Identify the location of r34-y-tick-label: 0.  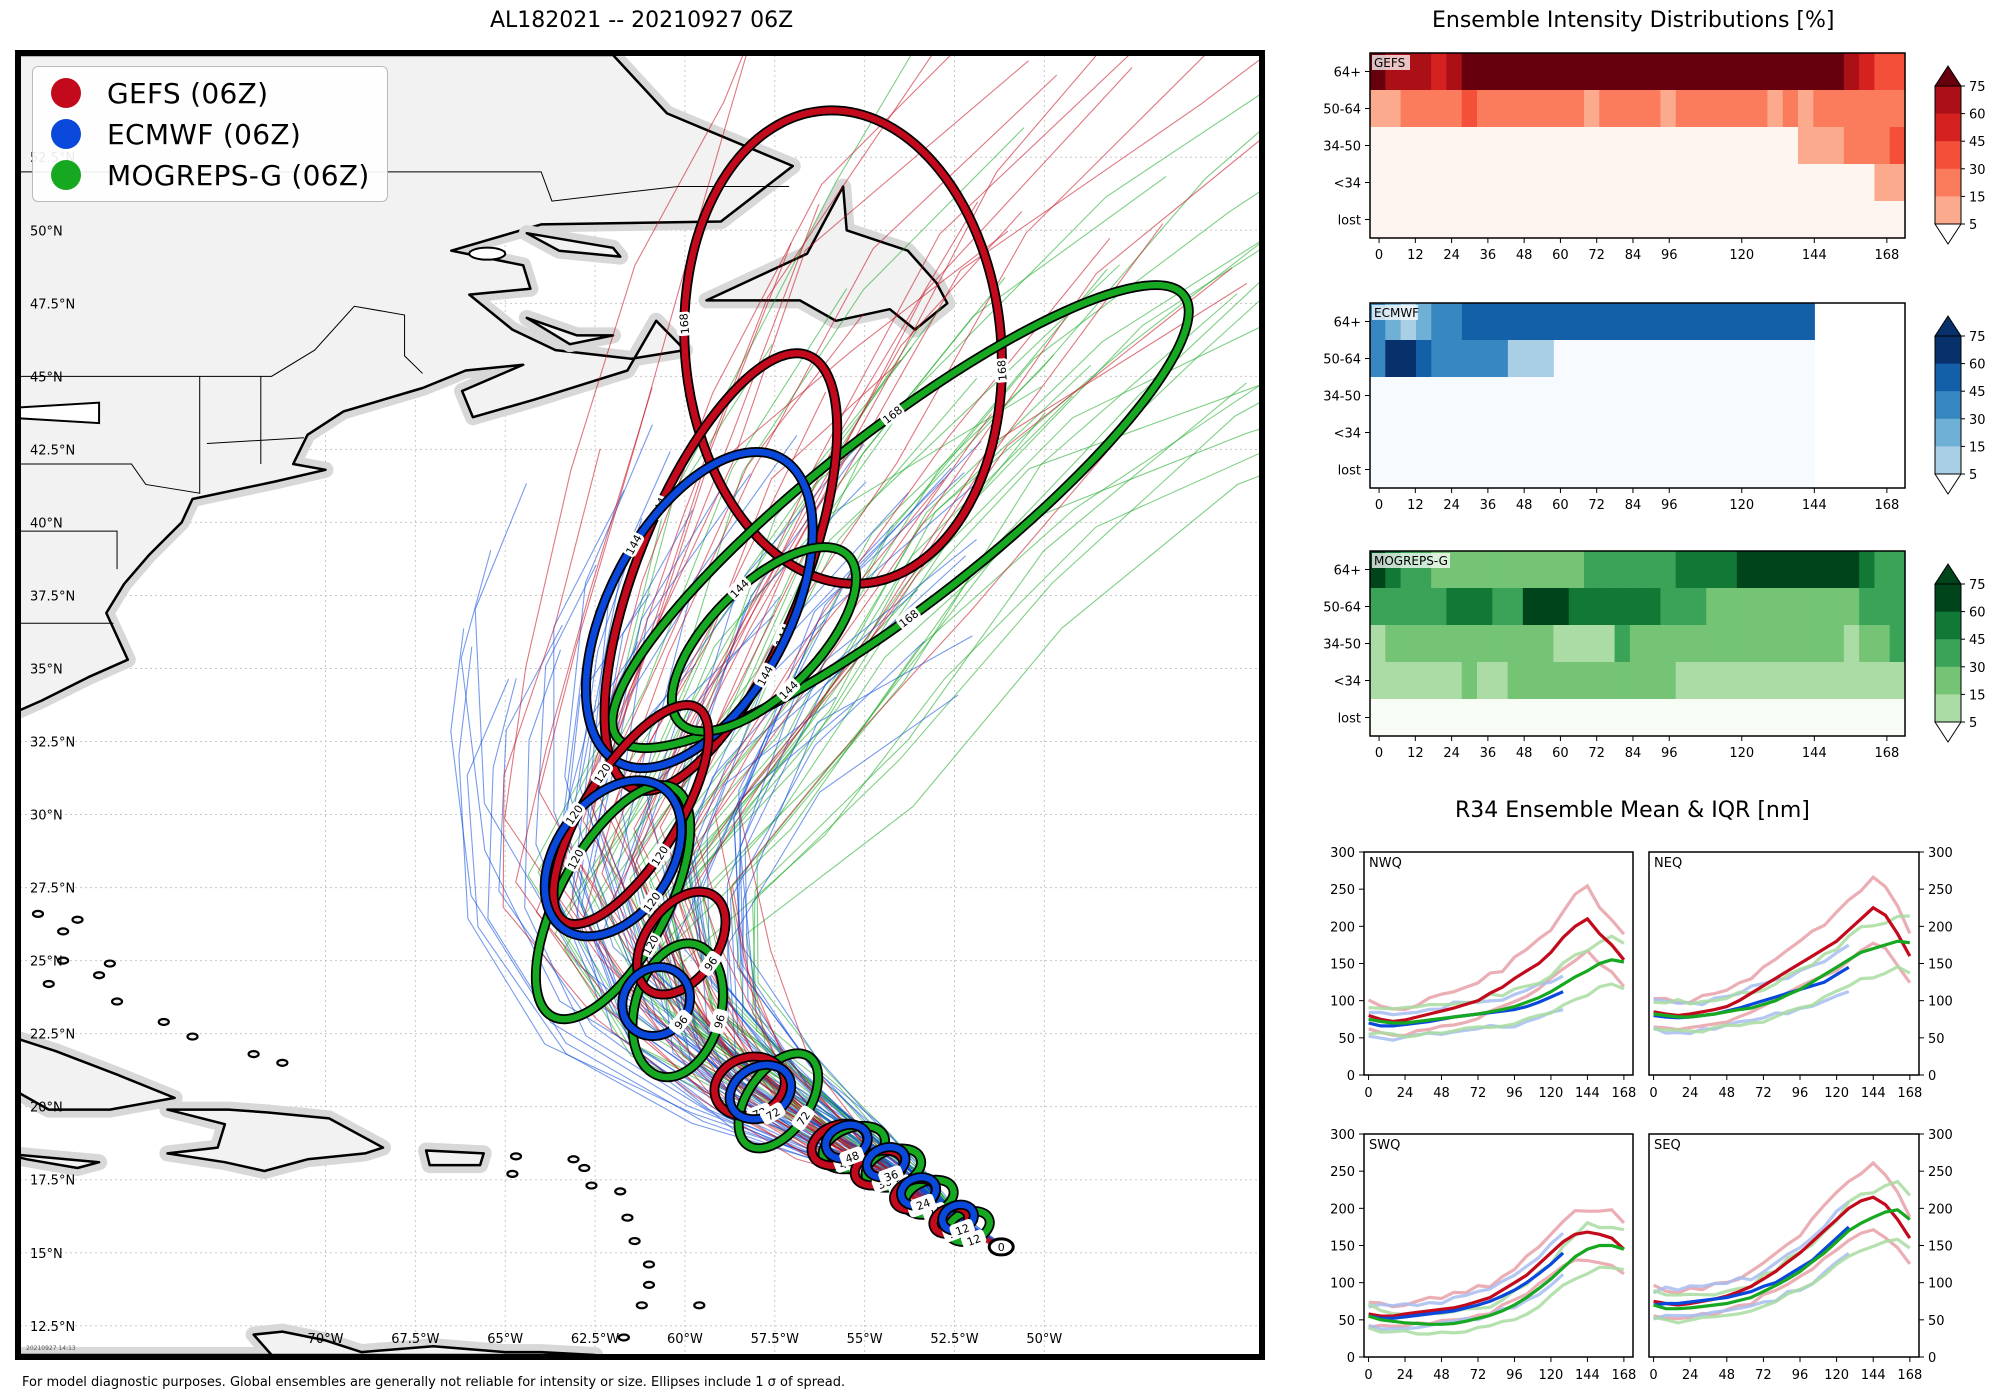
(1351, 1358).